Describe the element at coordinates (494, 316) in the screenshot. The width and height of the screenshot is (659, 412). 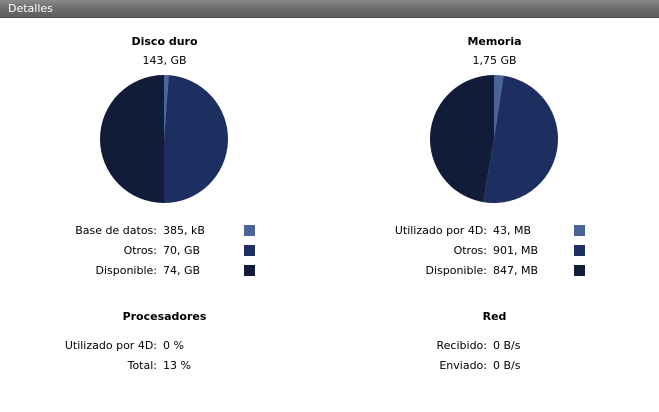
I see `network-title: Red` at that location.